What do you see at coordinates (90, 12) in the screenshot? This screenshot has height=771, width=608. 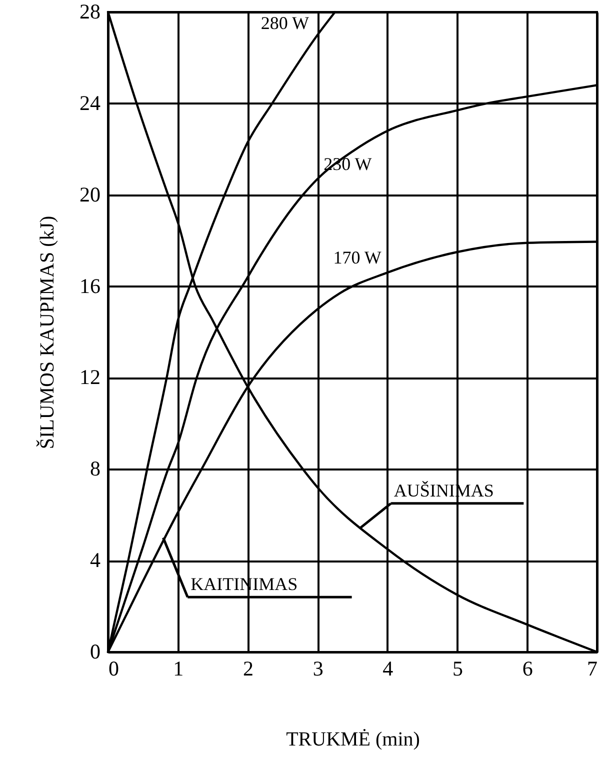 I see `y-tick-label: 28` at bounding box center [90, 12].